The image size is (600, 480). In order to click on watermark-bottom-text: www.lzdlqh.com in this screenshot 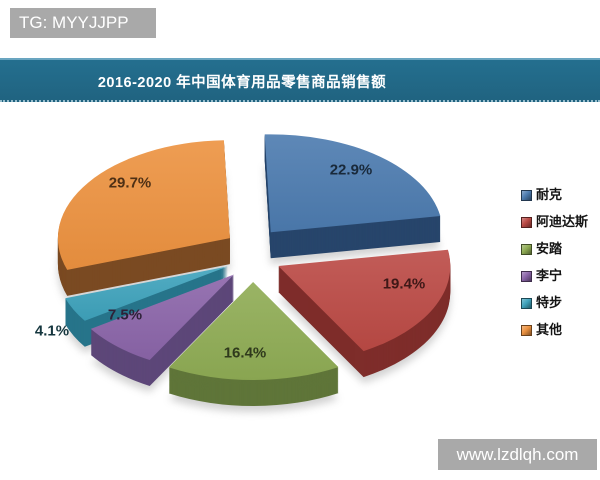, I will do `click(517, 454)`.